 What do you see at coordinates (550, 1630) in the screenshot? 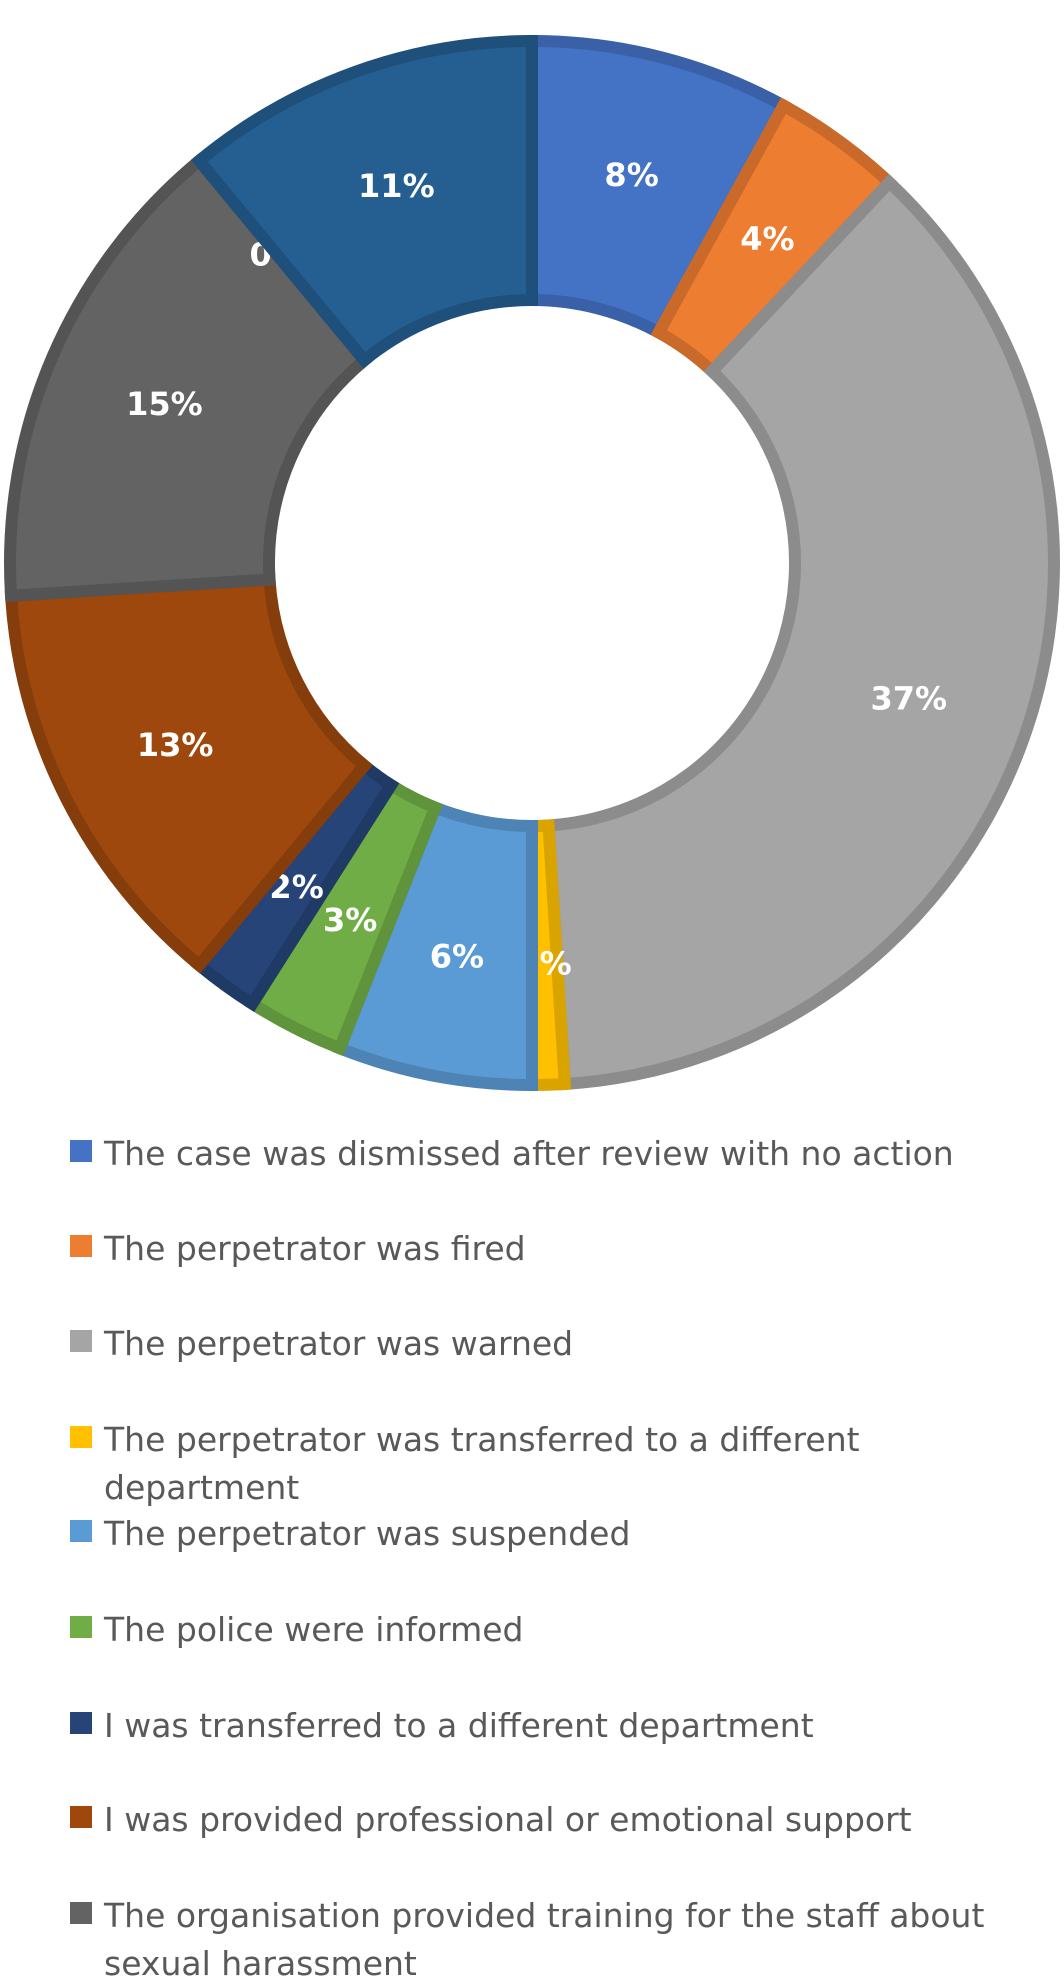
I see `legend-item: The police were informed` at bounding box center [550, 1630].